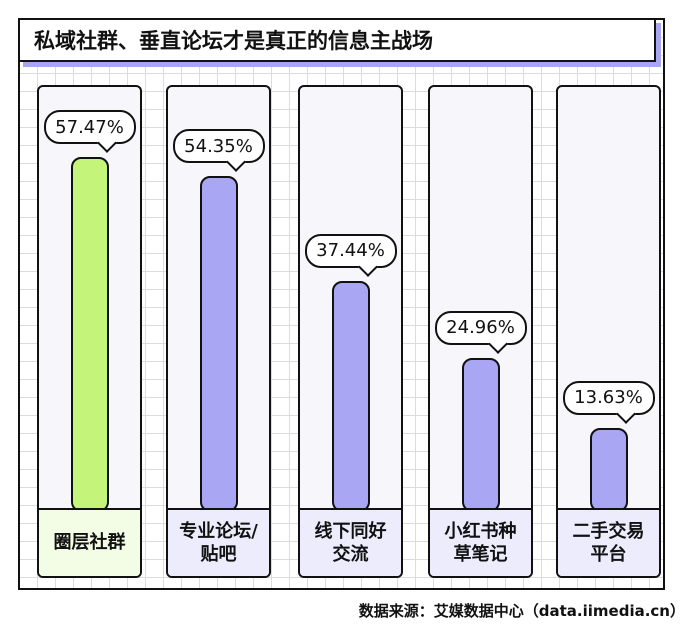 The width and height of the screenshot is (700, 634). Describe the element at coordinates (233, 41) in the screenshot. I see `chart-title-text: 私域社群、垂直论坛才是真正的信息主战场` at that location.